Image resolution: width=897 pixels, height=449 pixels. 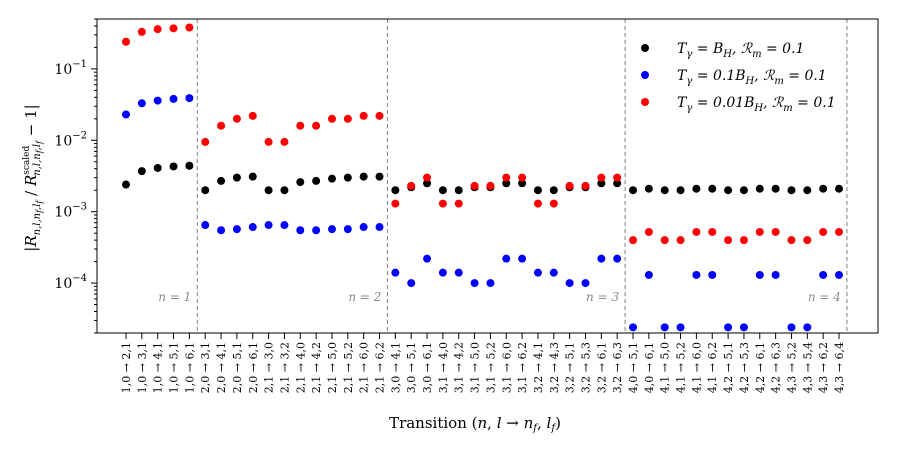 I want to click on x-tick-label: 4,1 → 5,0, so click(x=665, y=367).